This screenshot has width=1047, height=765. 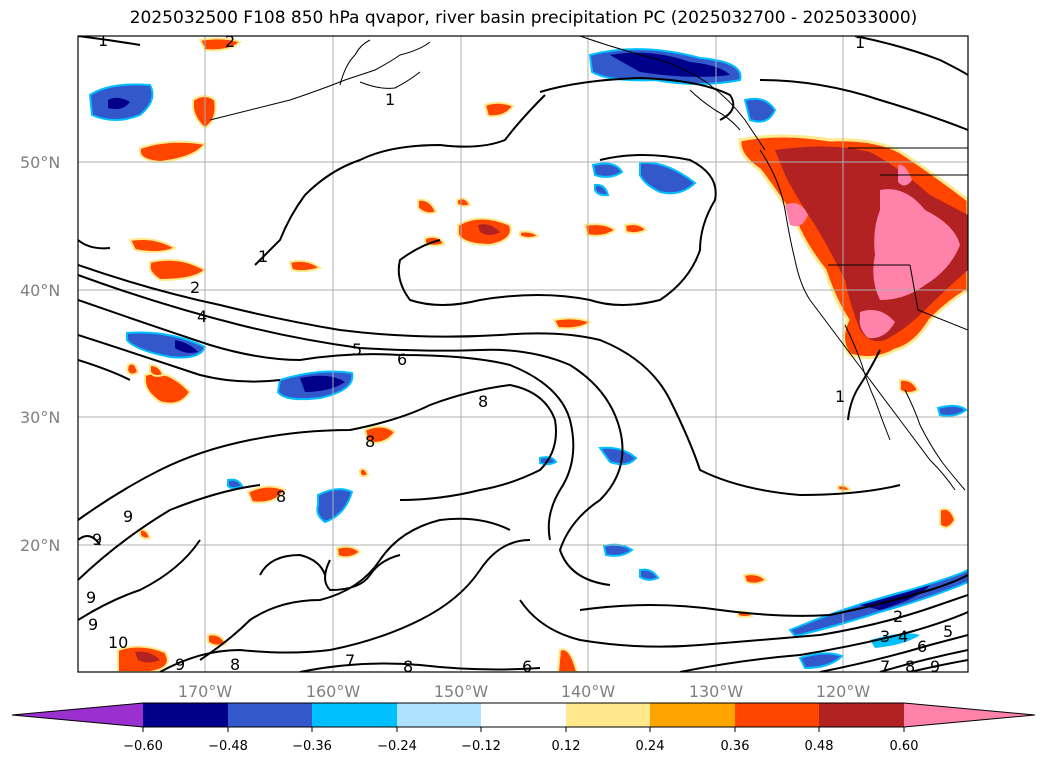 I want to click on colorbar-tick-label: 0.36, so click(x=735, y=746).